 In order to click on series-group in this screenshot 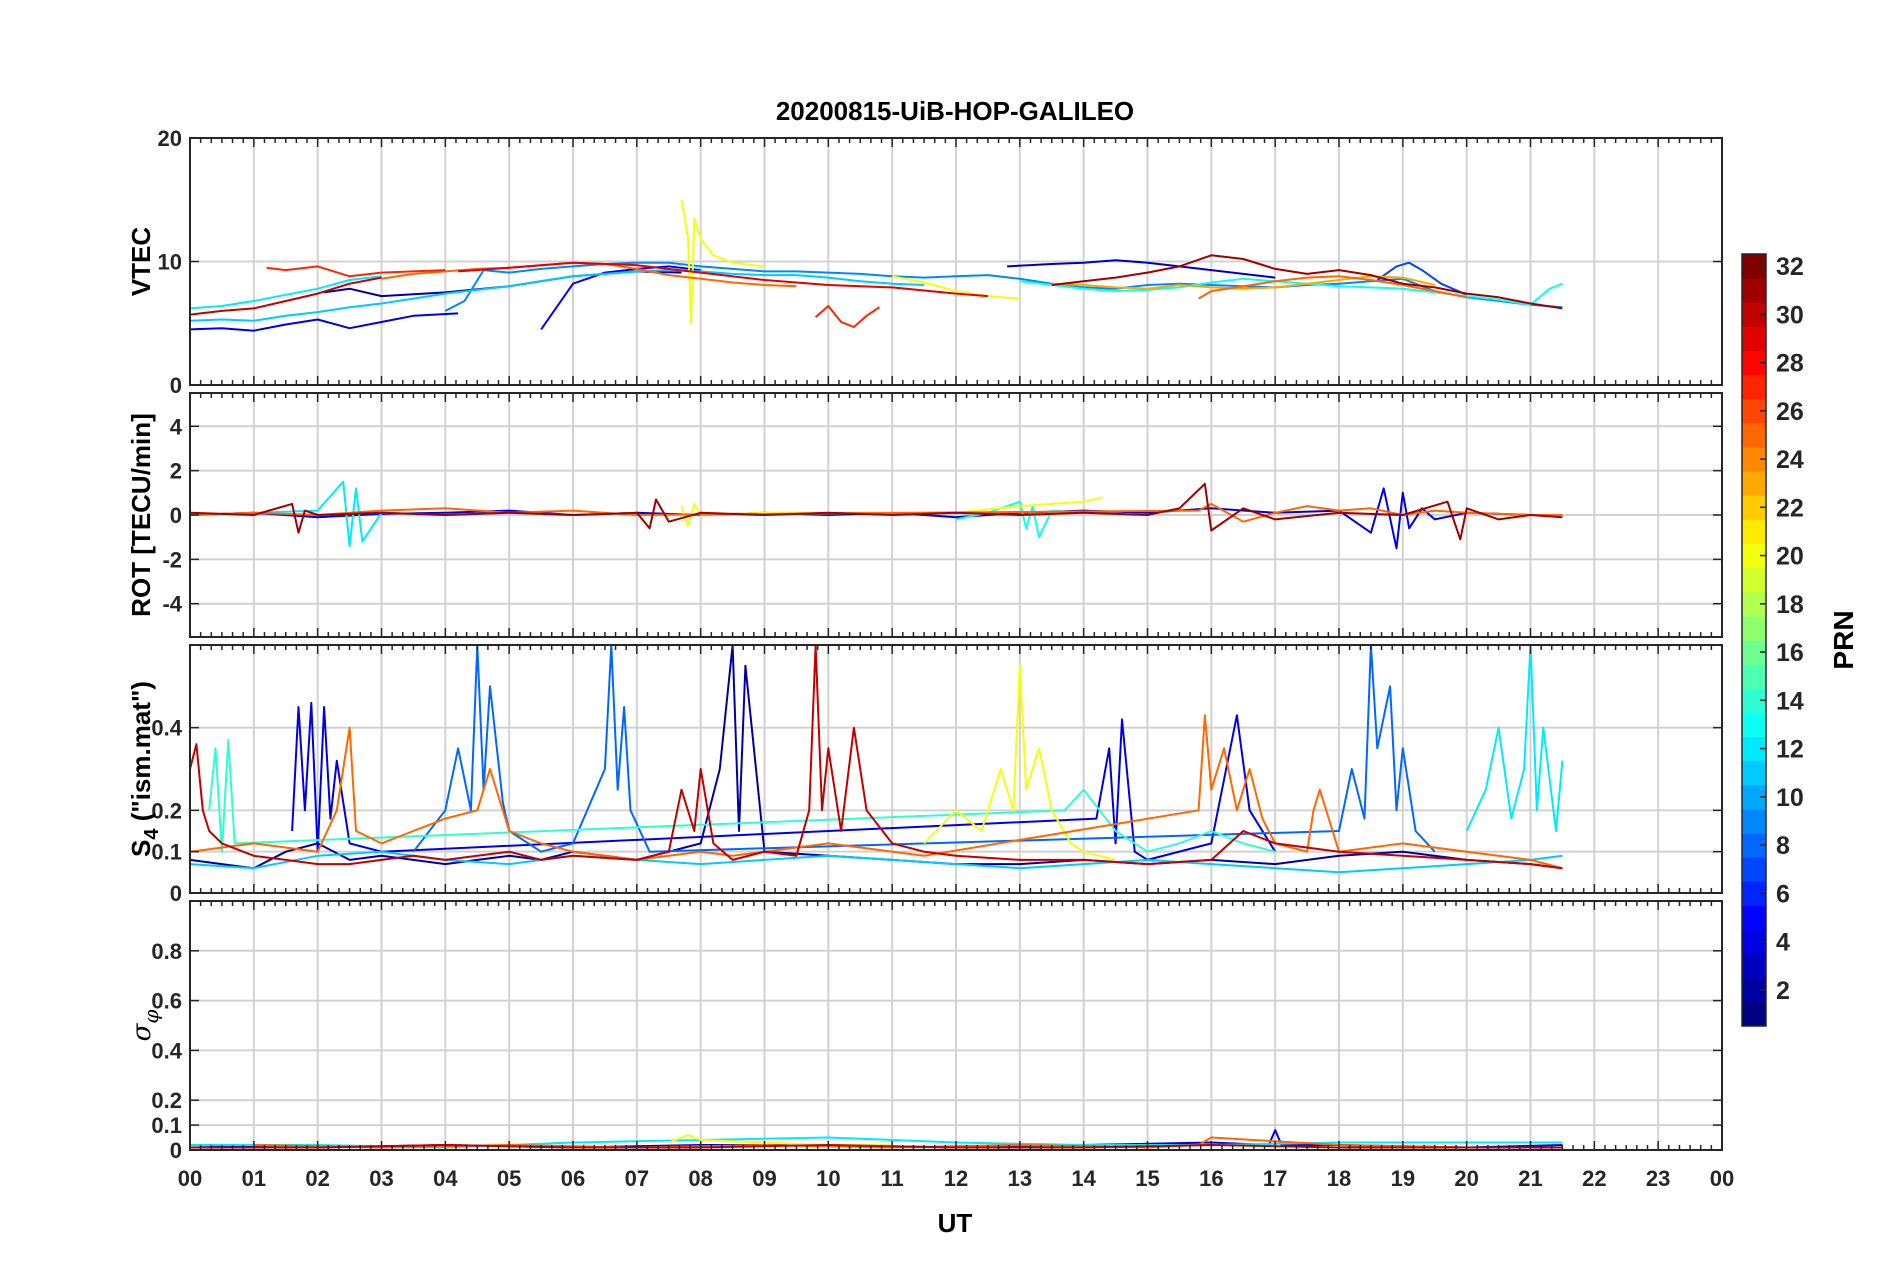, I will do `click(877, 759)`.